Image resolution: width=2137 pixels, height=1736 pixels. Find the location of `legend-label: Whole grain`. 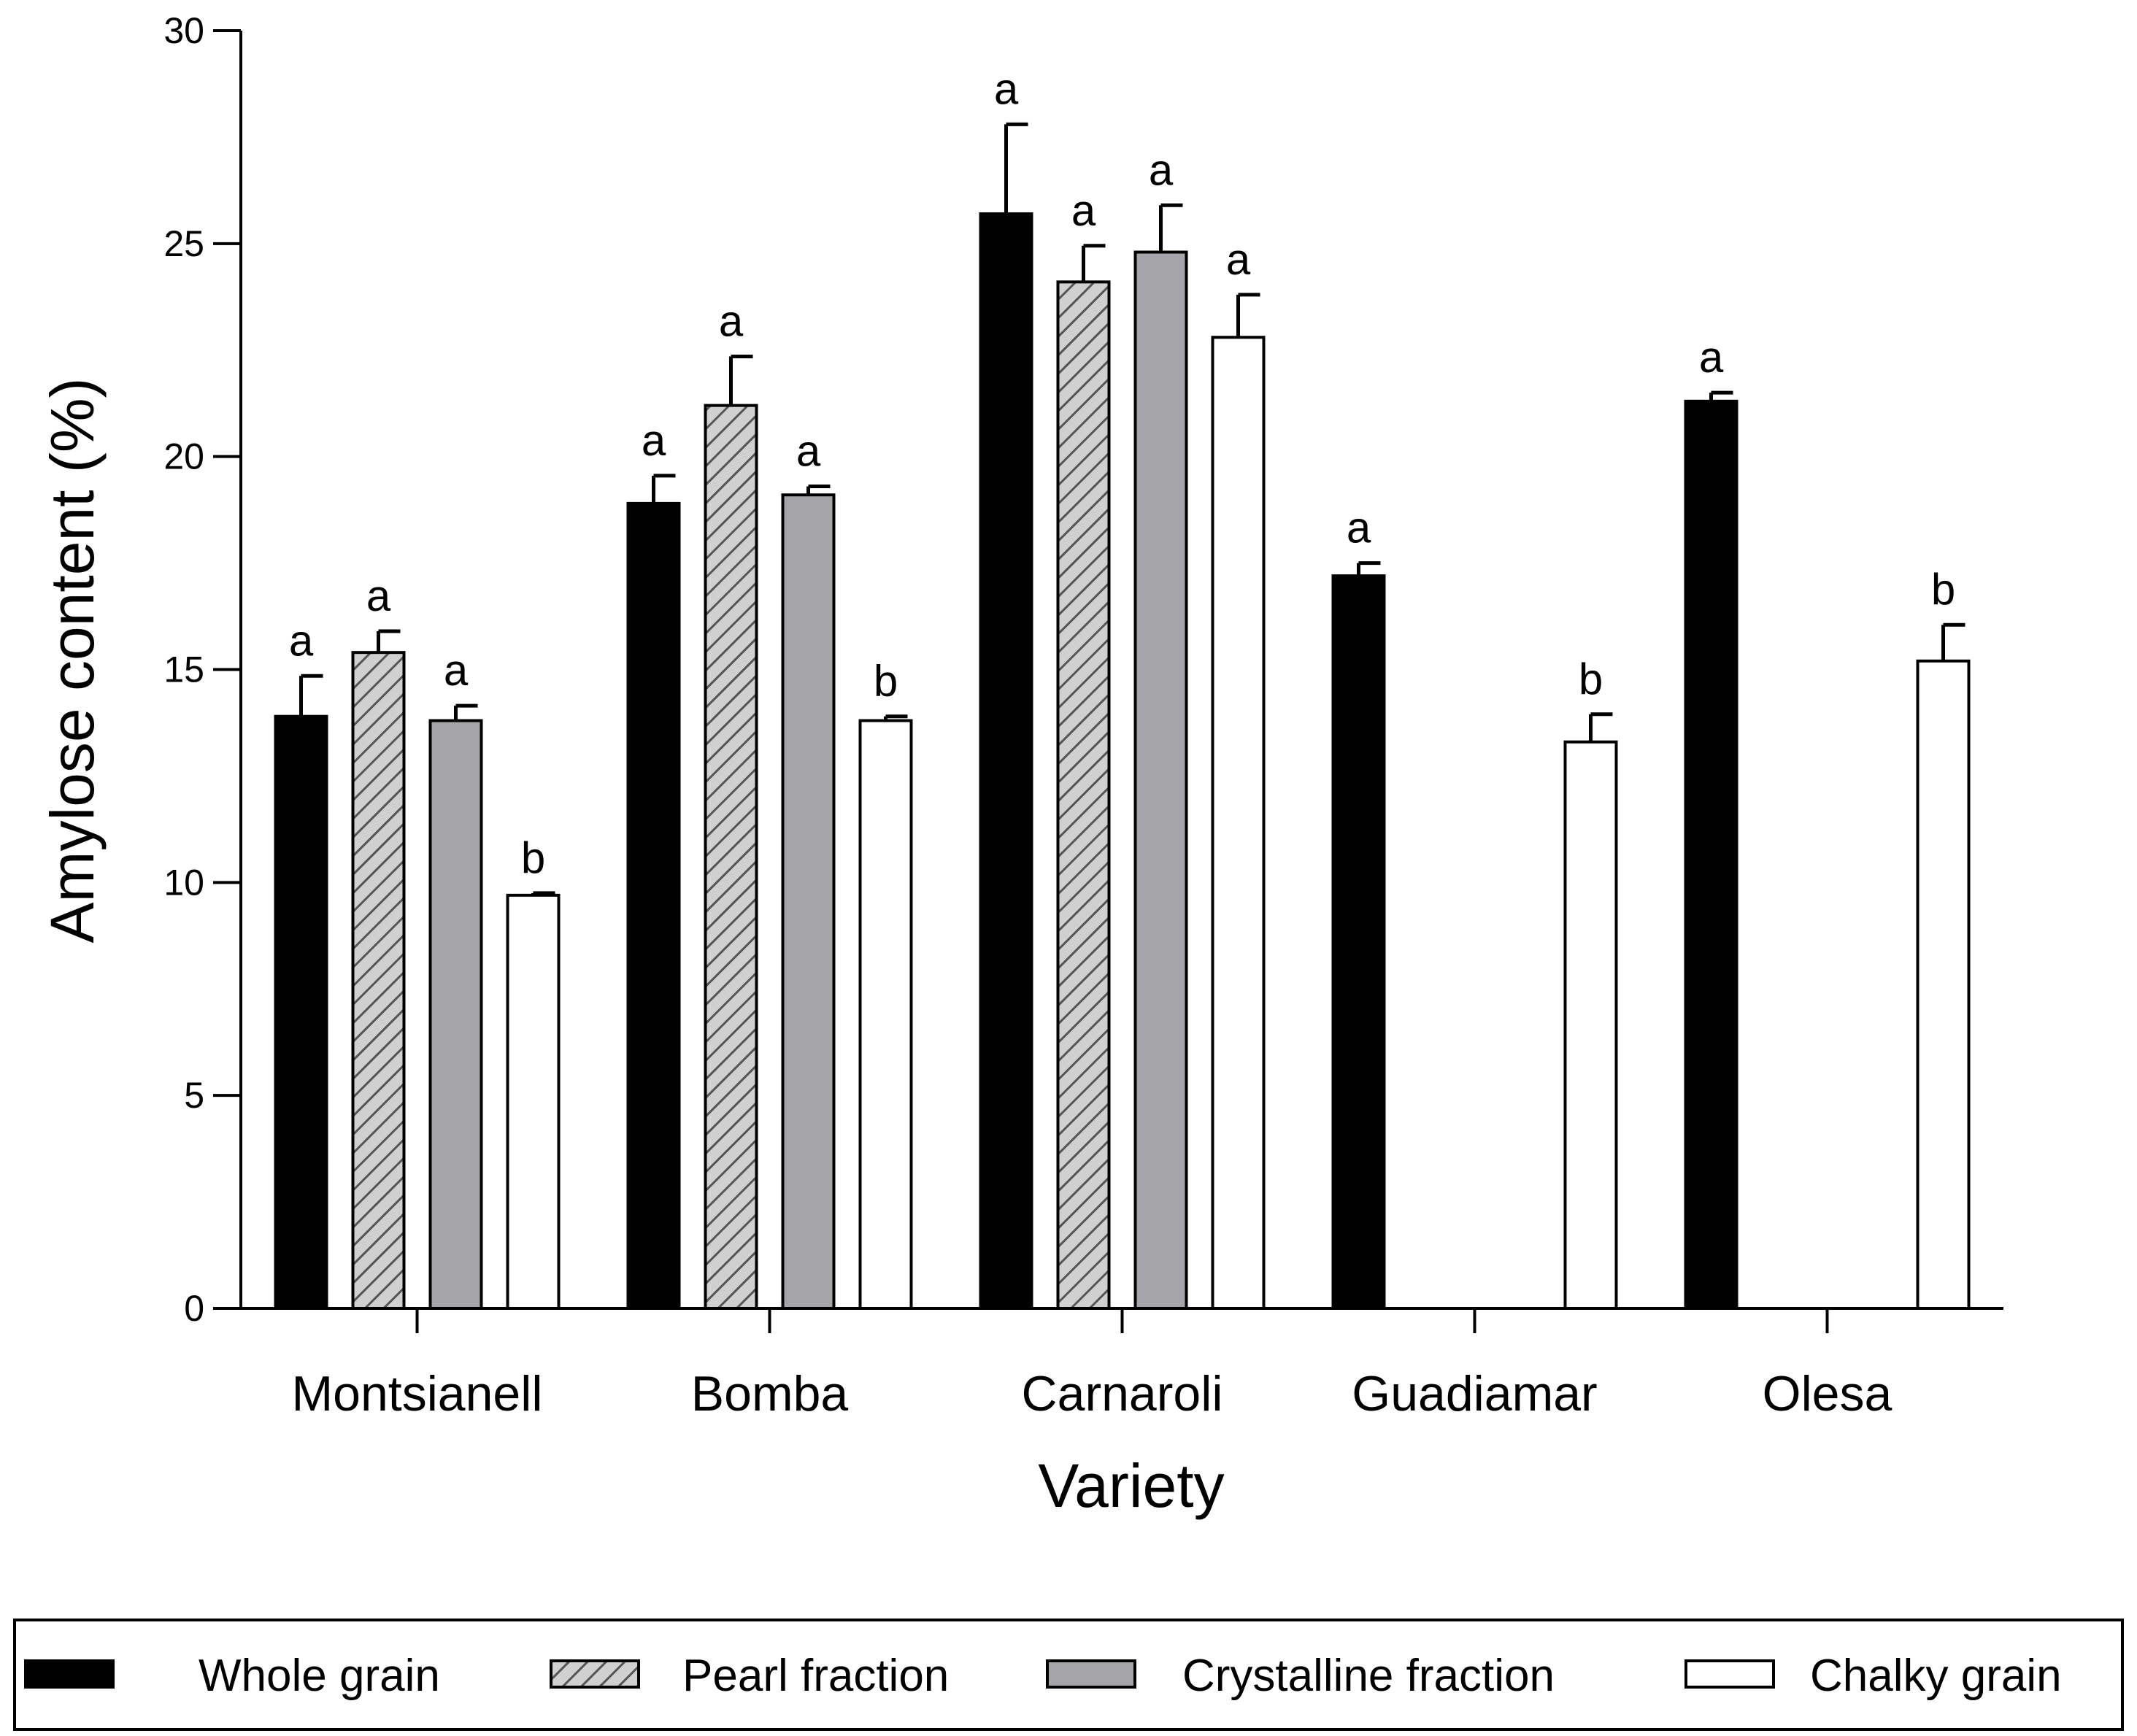

legend-label: Whole grain is located at coordinates (319, 1676).